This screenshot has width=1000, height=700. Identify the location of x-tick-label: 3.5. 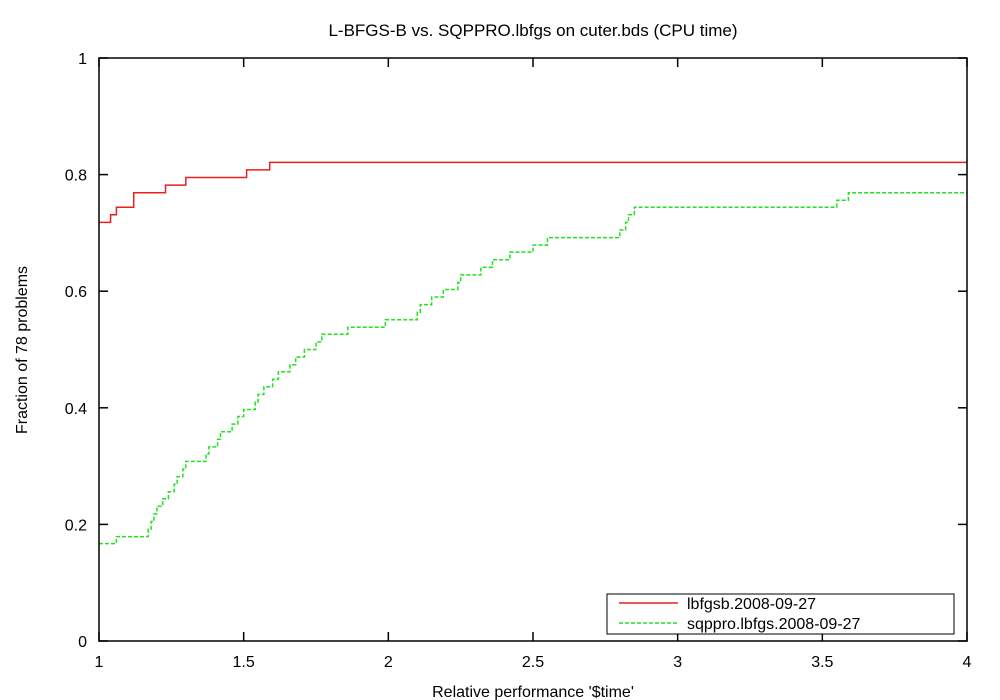
(822, 662).